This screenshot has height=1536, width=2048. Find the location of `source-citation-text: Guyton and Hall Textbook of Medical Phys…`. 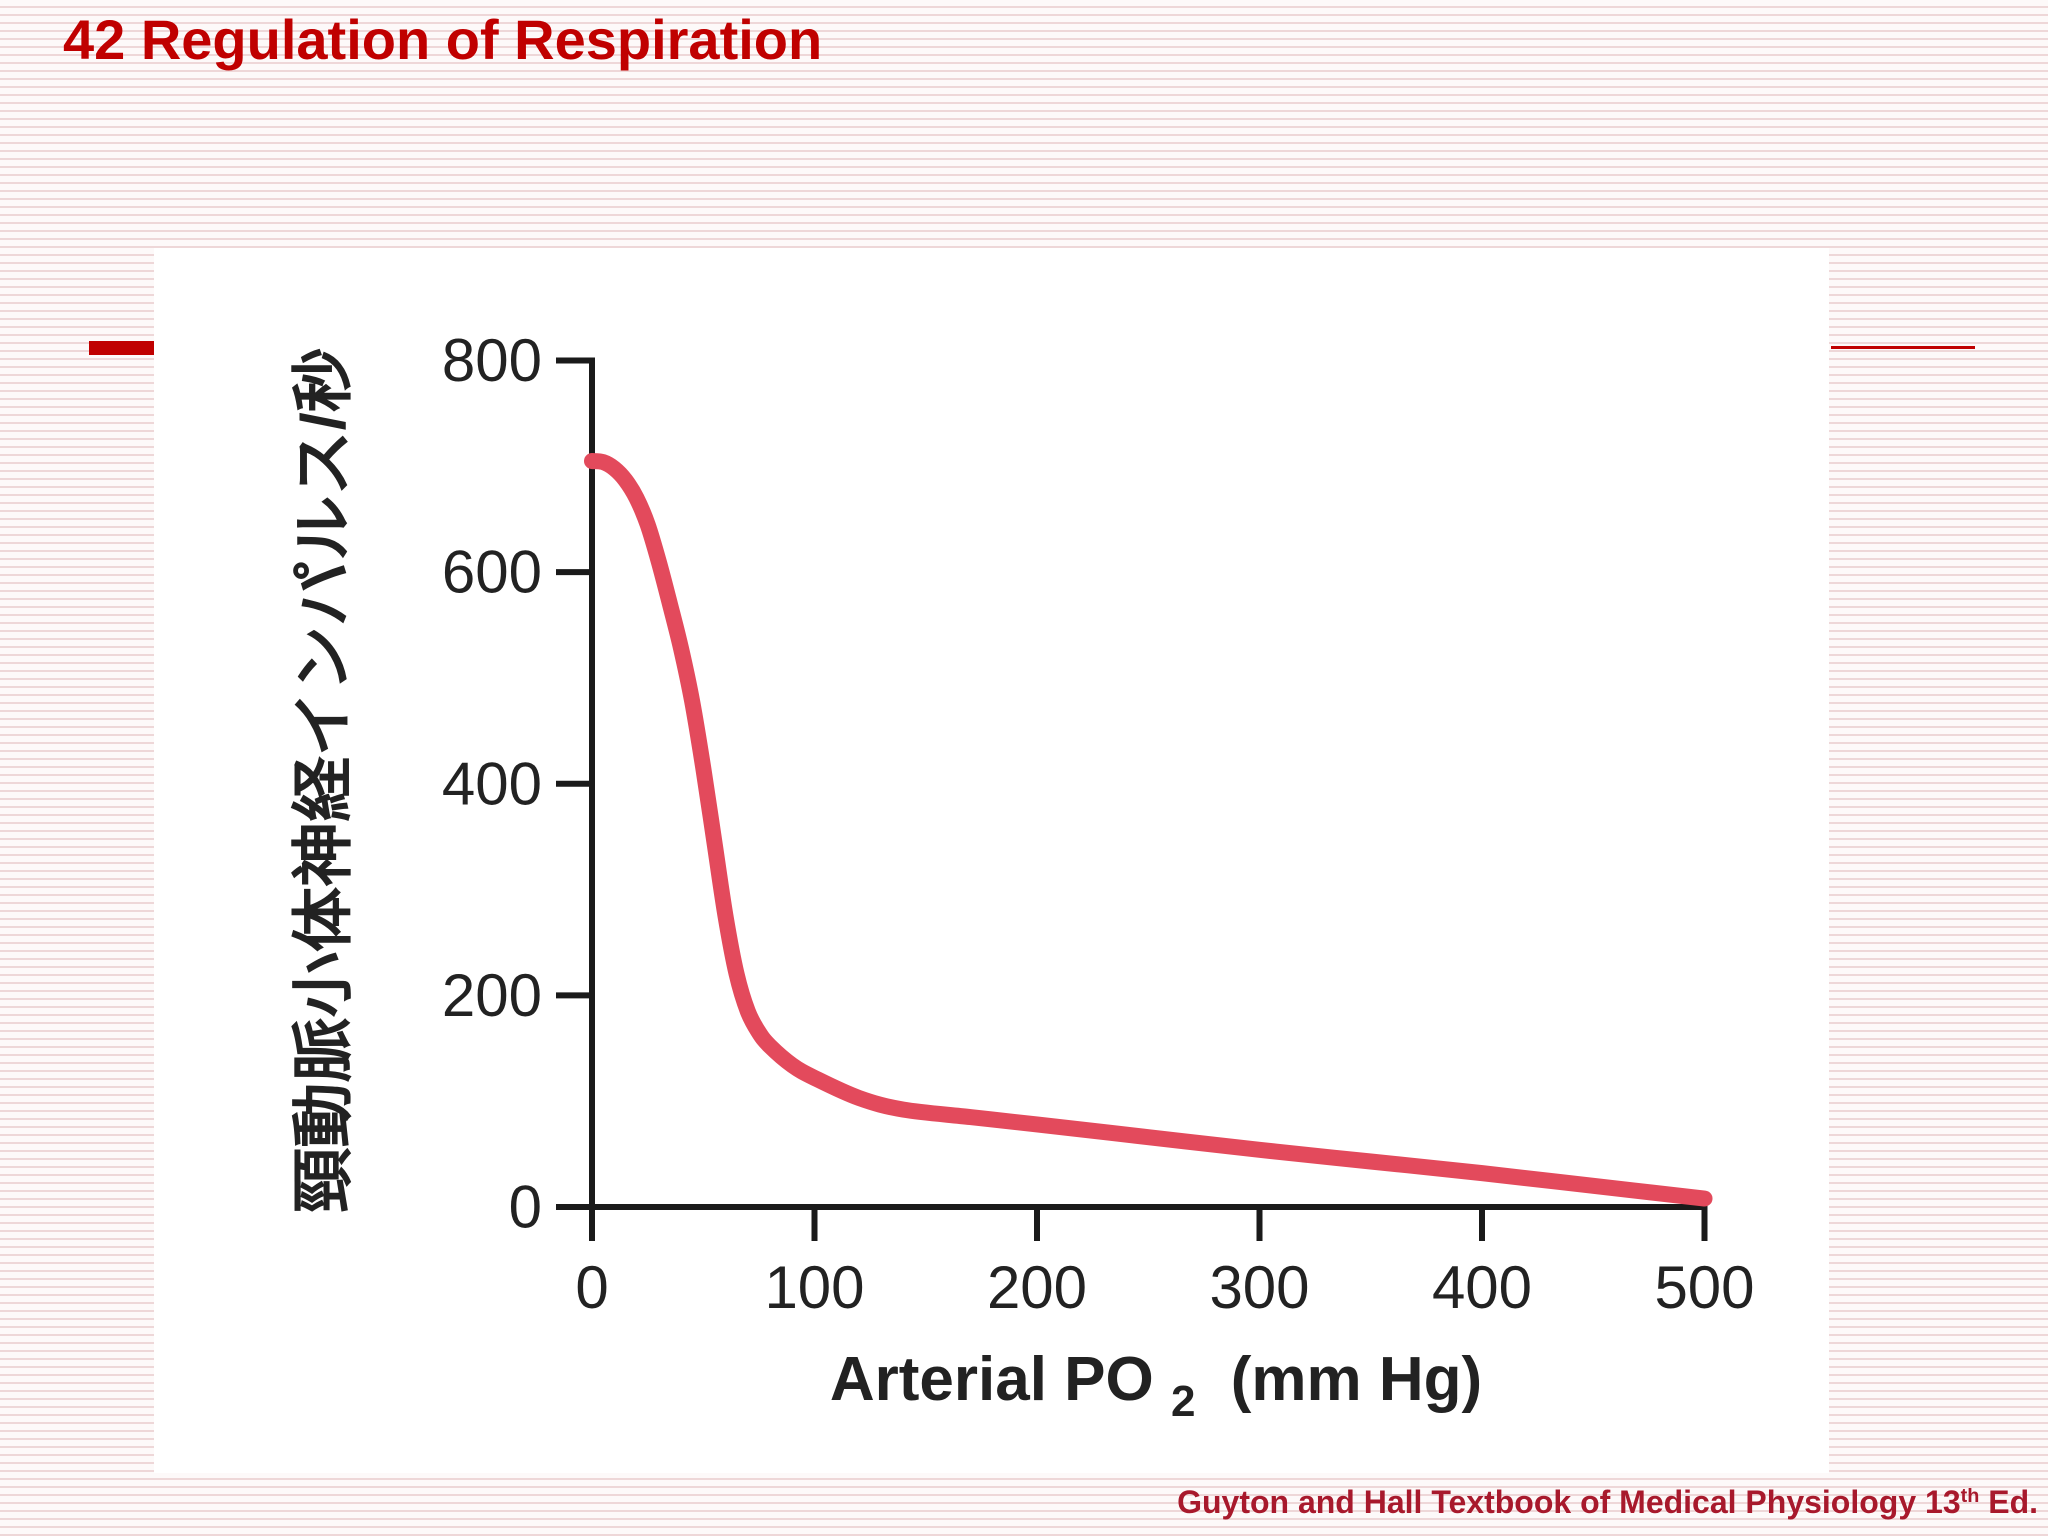

source-citation-text: Guyton and Hall Textbook of Medical Phys… is located at coordinates (1569, 1502).